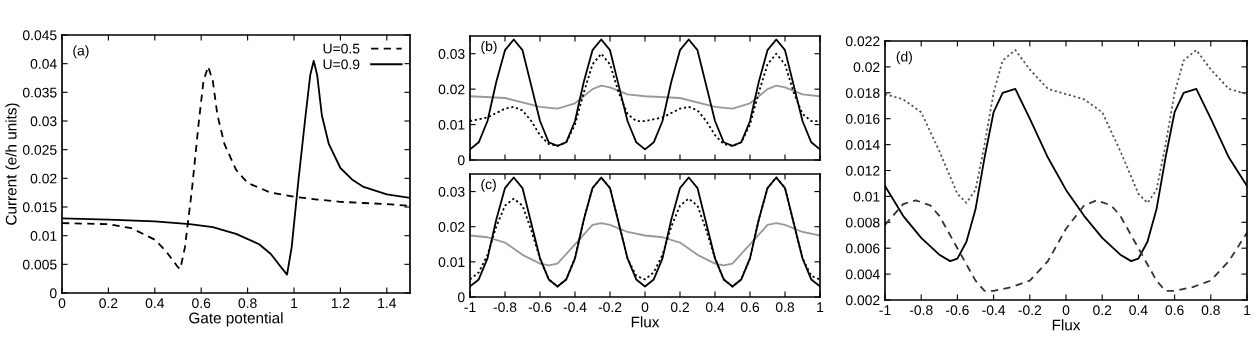 This screenshot has width=1257, height=345. Describe the element at coordinates (862, 170) in the screenshot. I see `y-tick-label: 0.012` at that location.